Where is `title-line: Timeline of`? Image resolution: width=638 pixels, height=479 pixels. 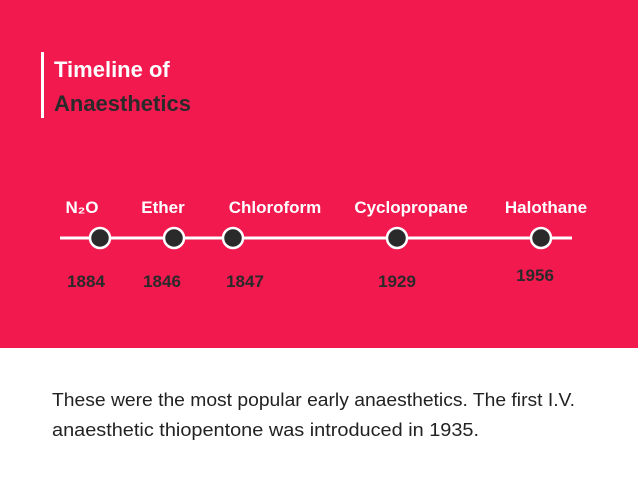 title-line: Timeline of is located at coordinates (112, 69).